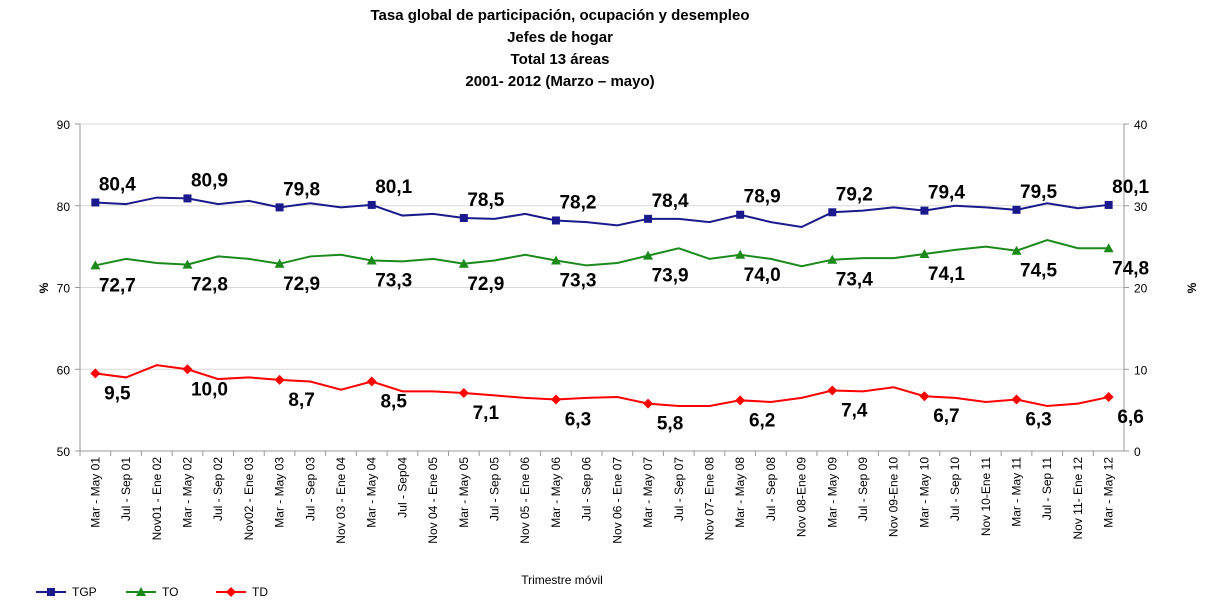  What do you see at coordinates (740, 492) in the screenshot?
I see `x-tick-label: Mar - May 08` at bounding box center [740, 492].